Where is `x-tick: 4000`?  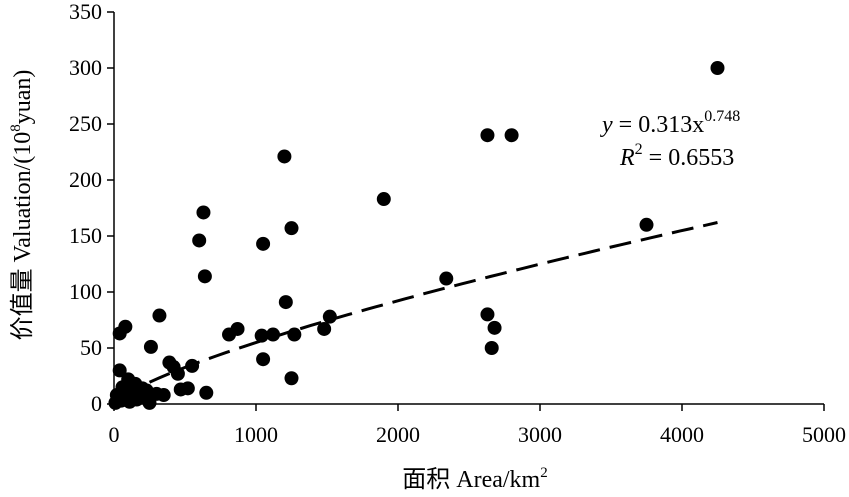
x-tick: 4000 is located at coordinates (682, 425).